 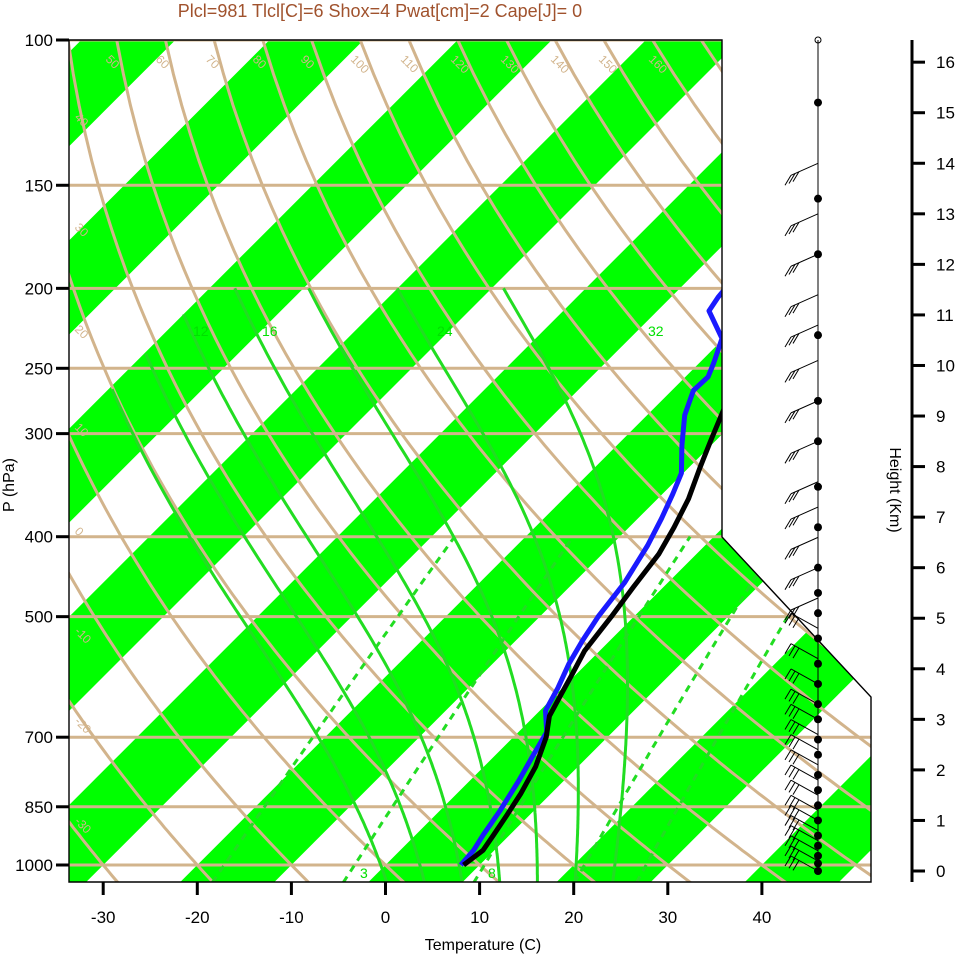 I want to click on y-tick-label: 250, so click(x=39, y=368).